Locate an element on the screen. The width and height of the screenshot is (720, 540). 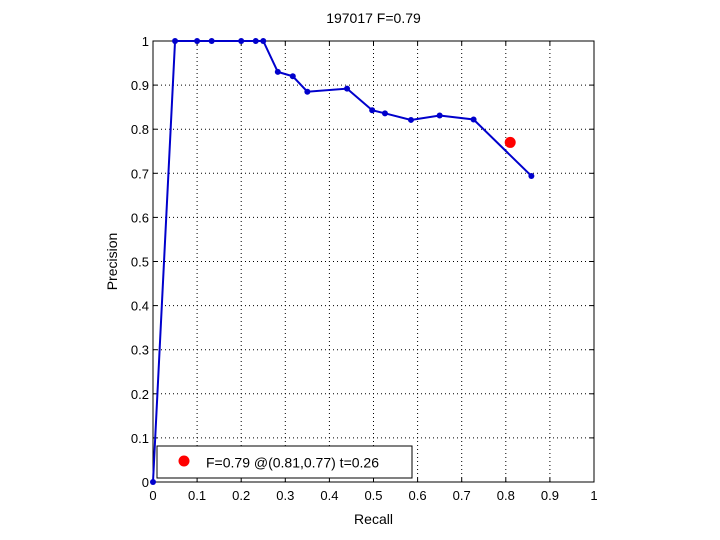
y-tick-label: 0.5 is located at coordinates (140, 262).